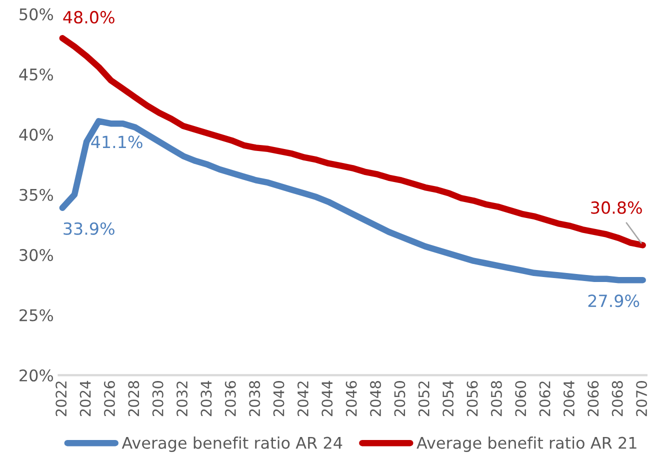 The width and height of the screenshot is (653, 469). What do you see at coordinates (109, 398) in the screenshot?
I see `x-tick-label: 2026` at bounding box center [109, 398].